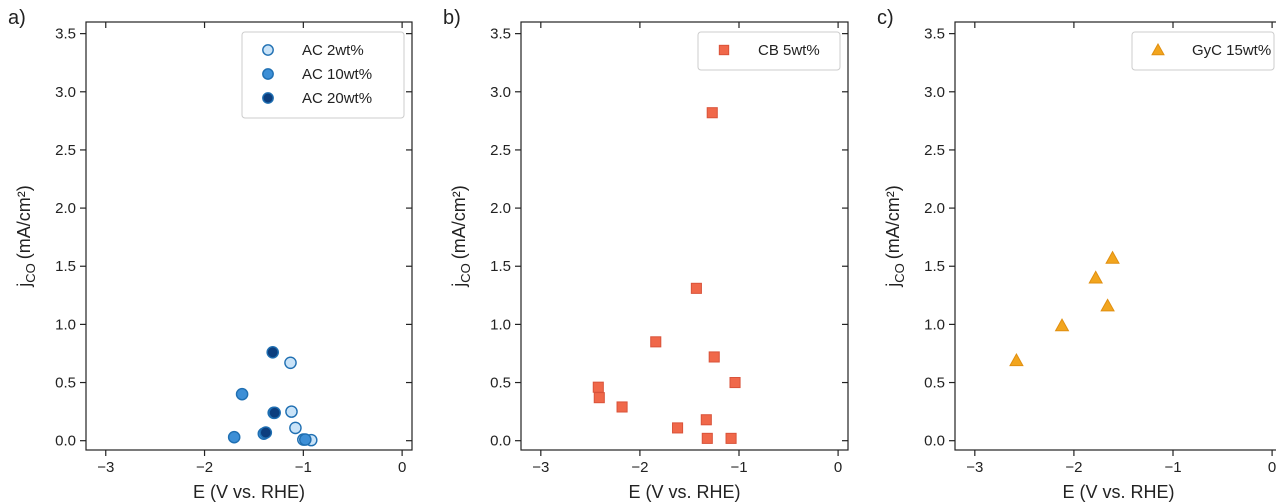 The height and width of the screenshot is (504, 1276). What do you see at coordinates (1231, 50) in the screenshot?
I see `legend-label: GyC 15wt%` at bounding box center [1231, 50].